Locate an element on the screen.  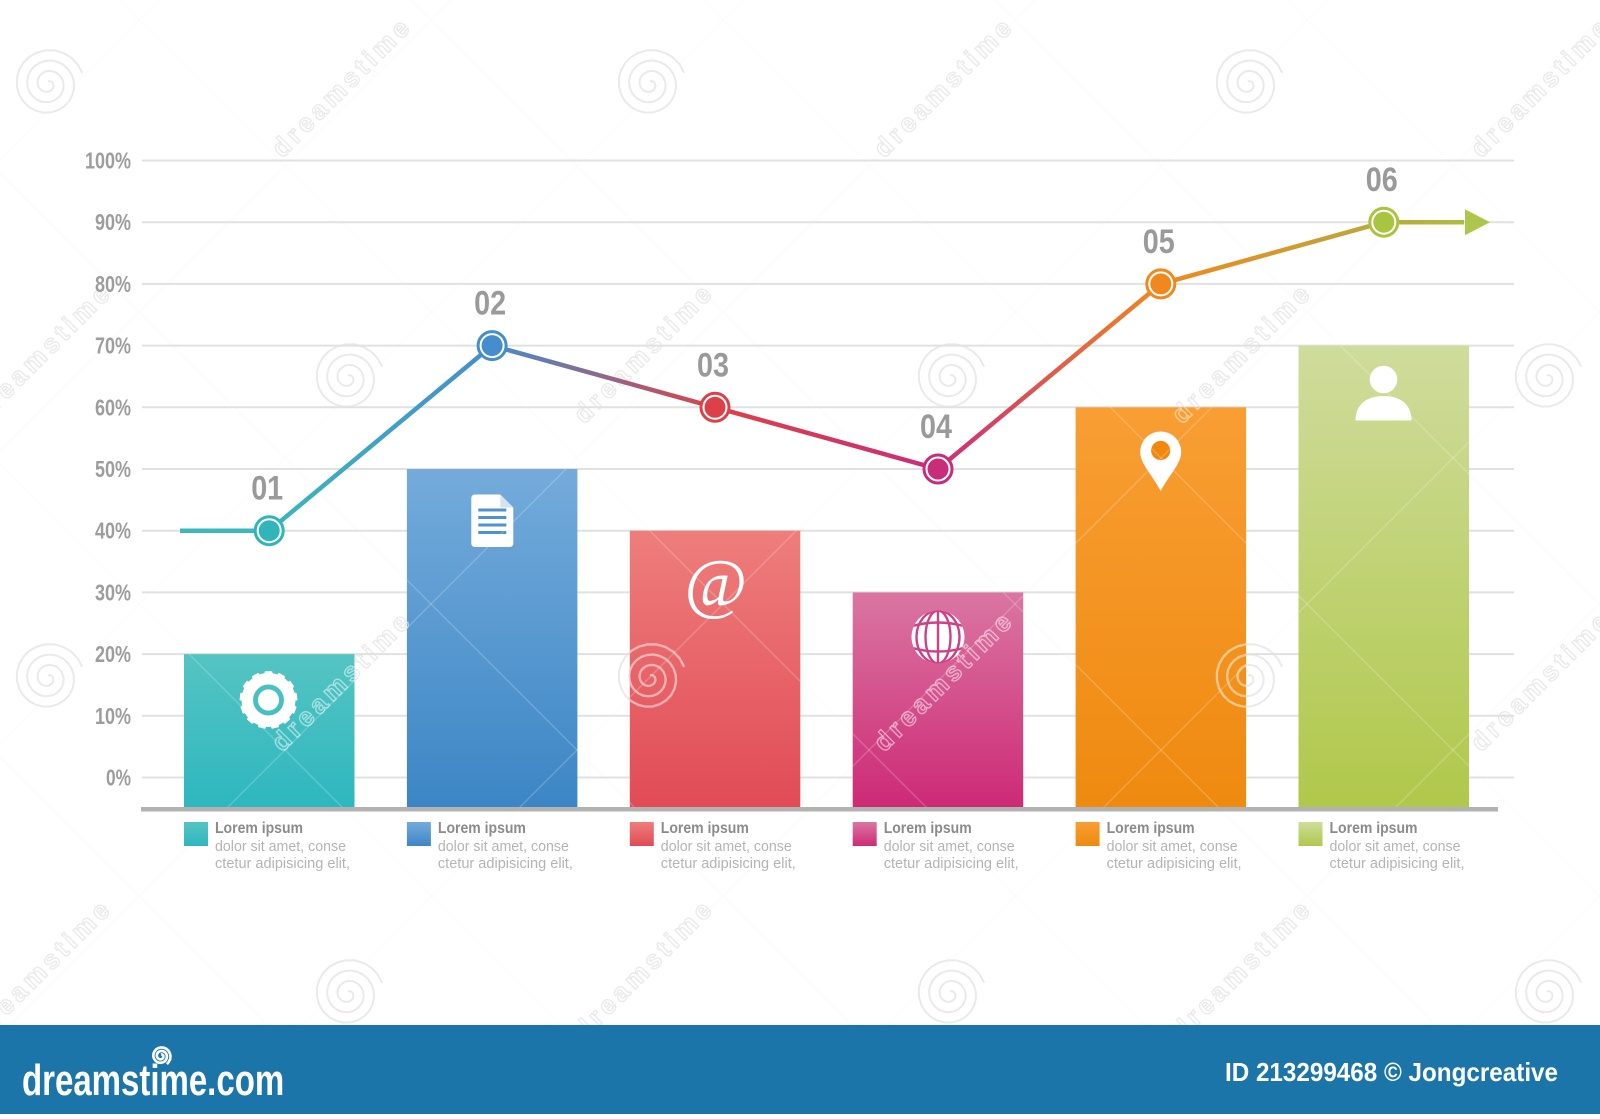
svg-text: 02 is located at coordinates (490, 304).